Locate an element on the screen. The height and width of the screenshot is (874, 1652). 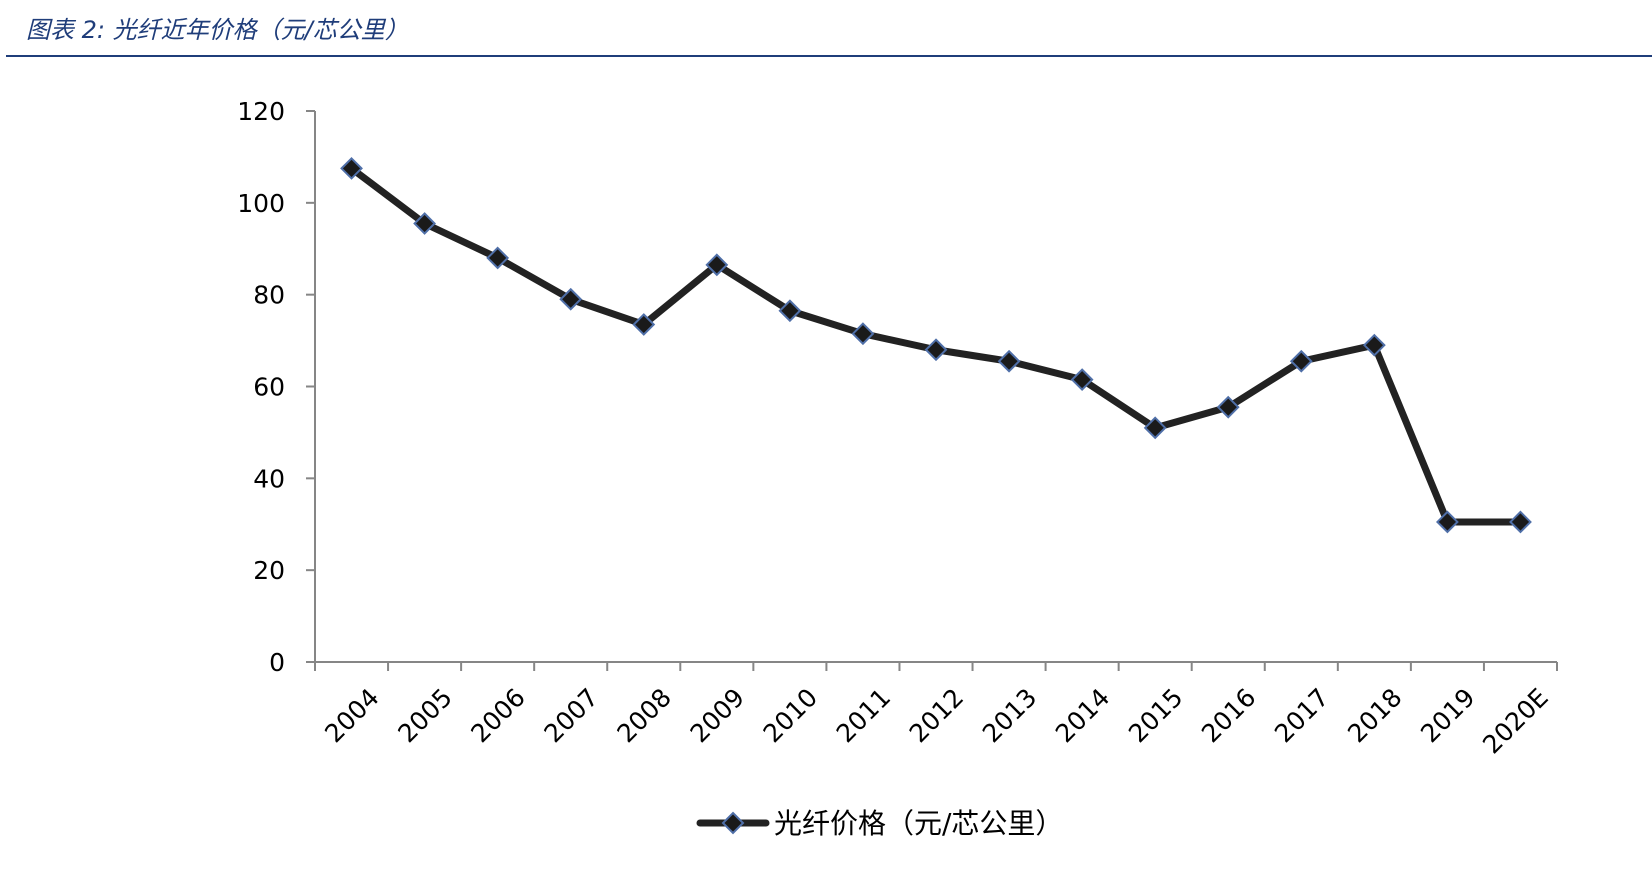
y-tick-label: 20 is located at coordinates (269, 570).